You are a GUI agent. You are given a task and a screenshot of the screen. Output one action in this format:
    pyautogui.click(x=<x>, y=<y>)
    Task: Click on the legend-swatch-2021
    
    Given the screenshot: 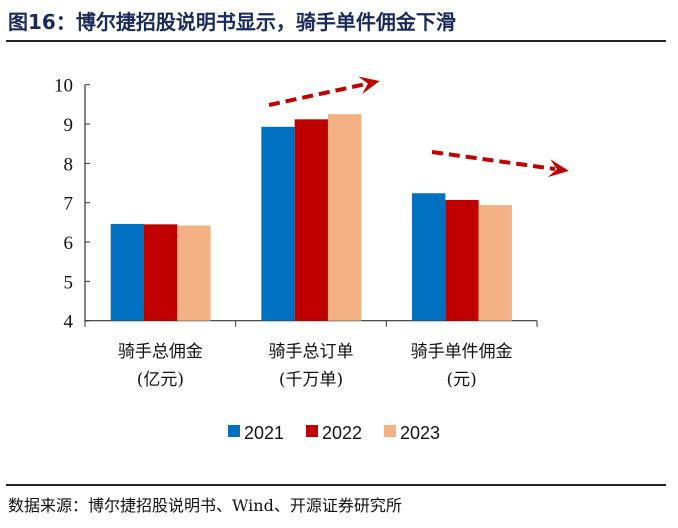 What is the action you would take?
    pyautogui.click(x=234, y=431)
    